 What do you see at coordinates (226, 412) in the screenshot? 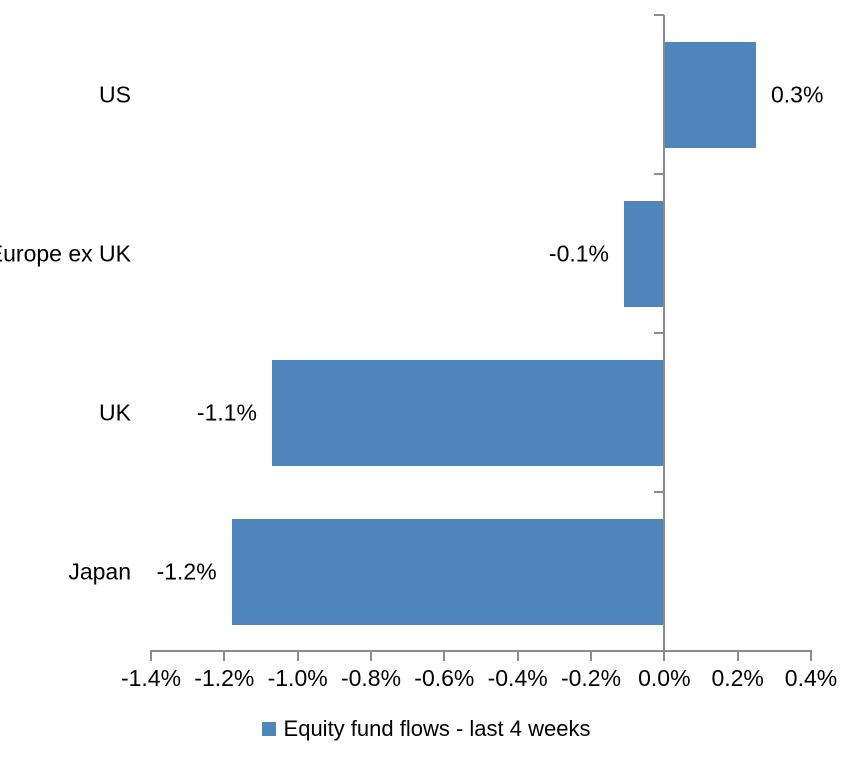
I see `bar-data-label: -1.1%` at bounding box center [226, 412].